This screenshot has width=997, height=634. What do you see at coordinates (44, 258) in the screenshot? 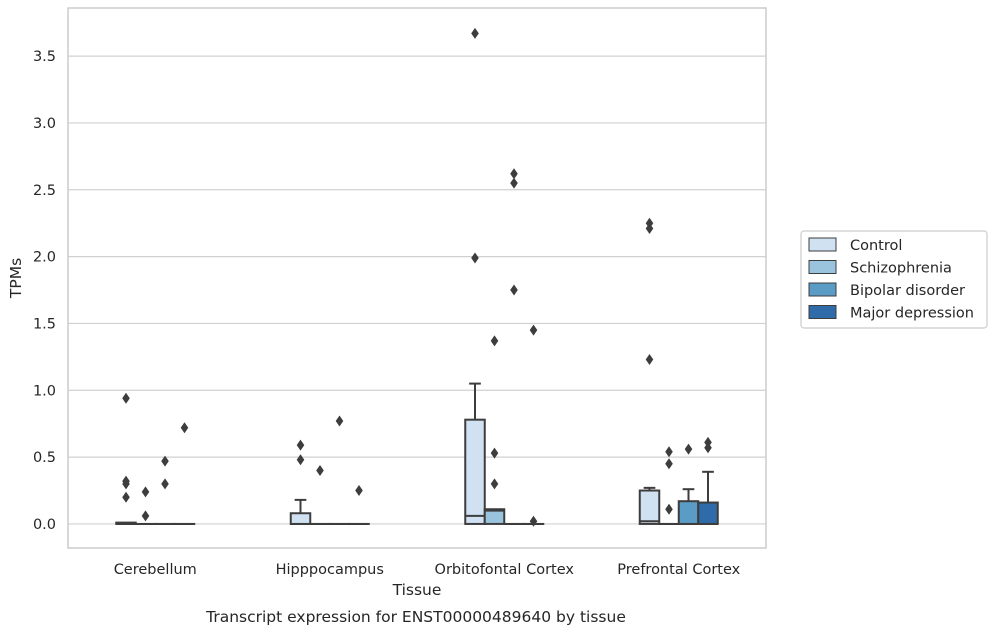
I see `y-tick-label: 2.0` at bounding box center [44, 258].